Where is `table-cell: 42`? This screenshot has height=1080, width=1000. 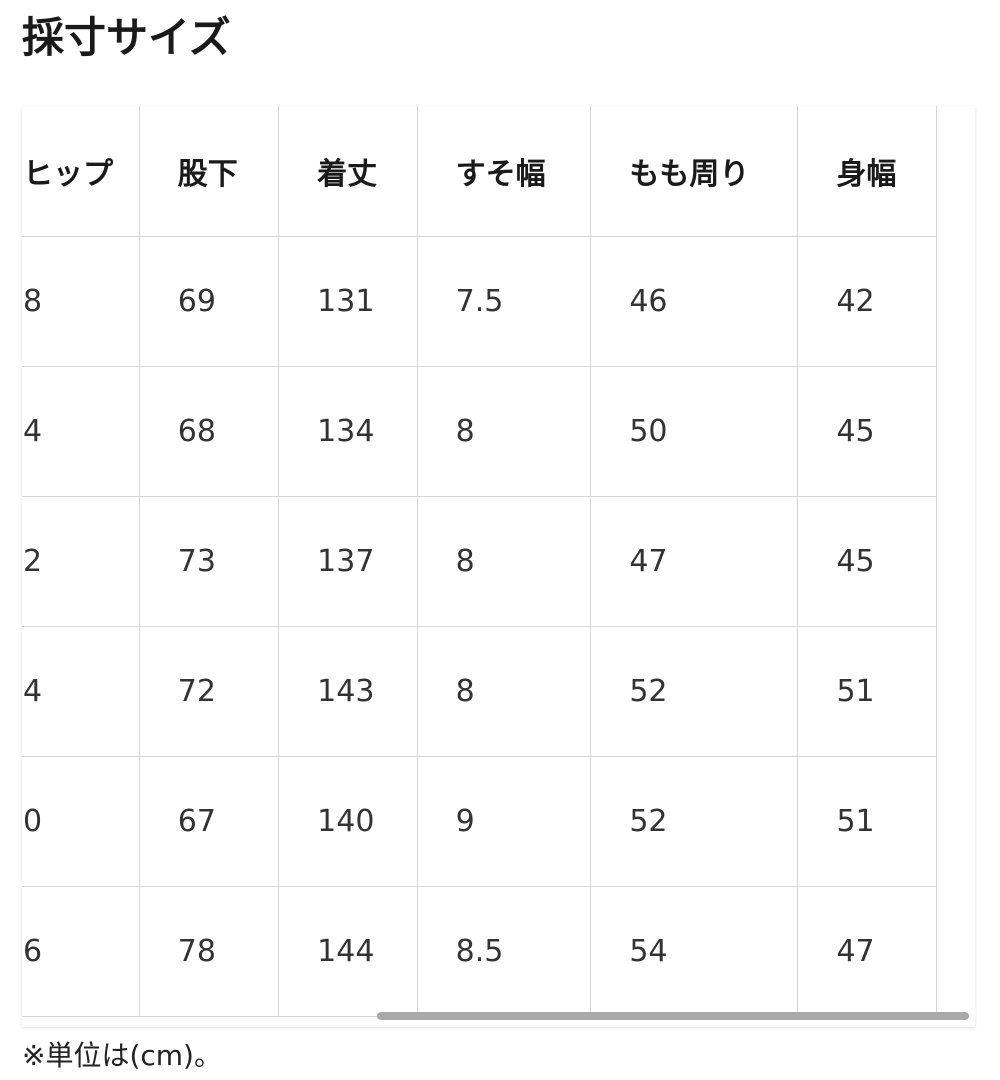
table-cell: 42 is located at coordinates (867, 301).